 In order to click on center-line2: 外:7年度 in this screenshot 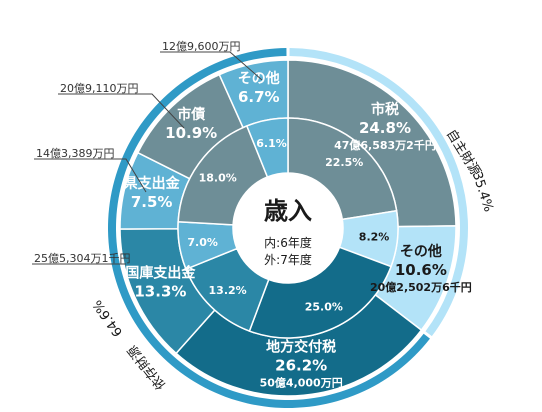, I will do `click(288, 259)`.